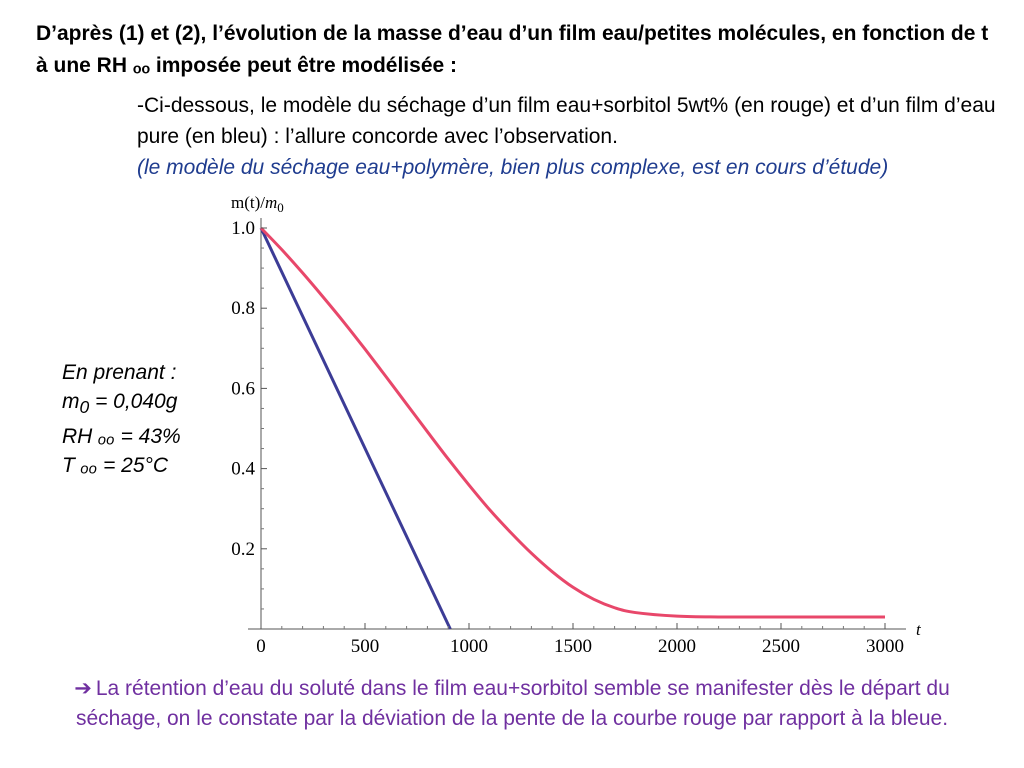  I want to click on param-rh: RH ₒₒ = 43%, so click(121, 437).